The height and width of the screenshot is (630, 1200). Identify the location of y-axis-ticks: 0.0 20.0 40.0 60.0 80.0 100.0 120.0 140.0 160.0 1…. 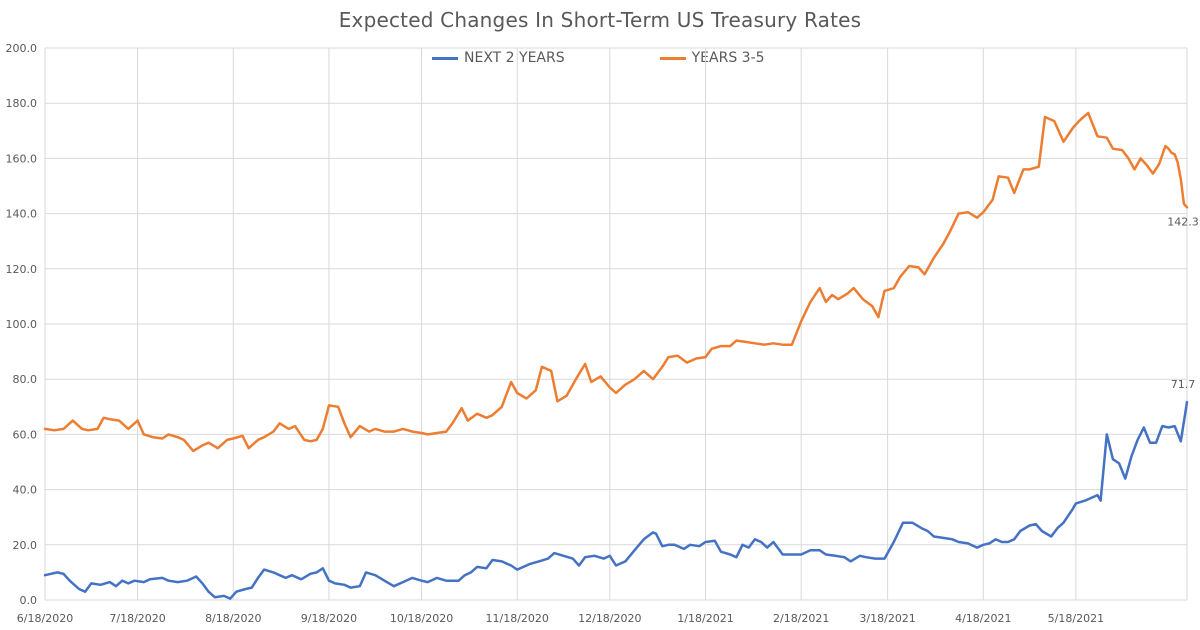
(22, 324).